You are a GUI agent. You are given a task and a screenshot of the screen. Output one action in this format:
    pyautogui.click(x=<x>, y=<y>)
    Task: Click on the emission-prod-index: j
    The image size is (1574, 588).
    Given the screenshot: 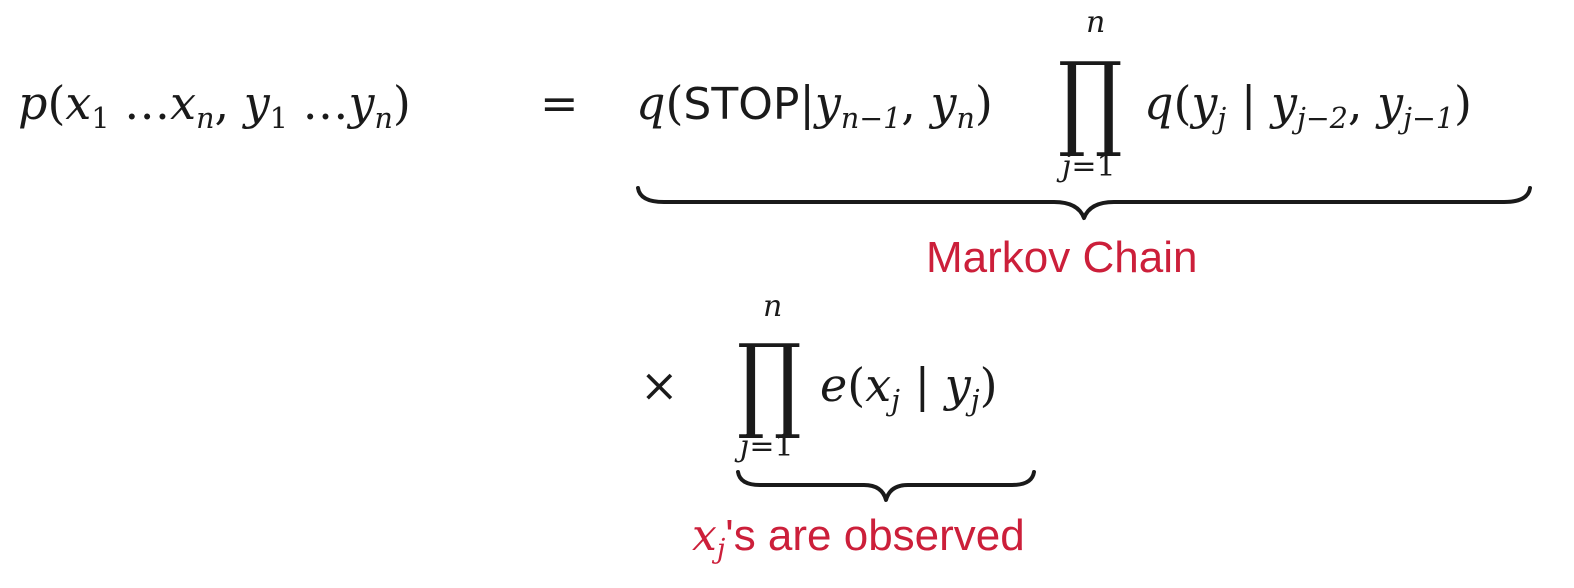 What is the action you would take?
    pyautogui.click(x=745, y=446)
    